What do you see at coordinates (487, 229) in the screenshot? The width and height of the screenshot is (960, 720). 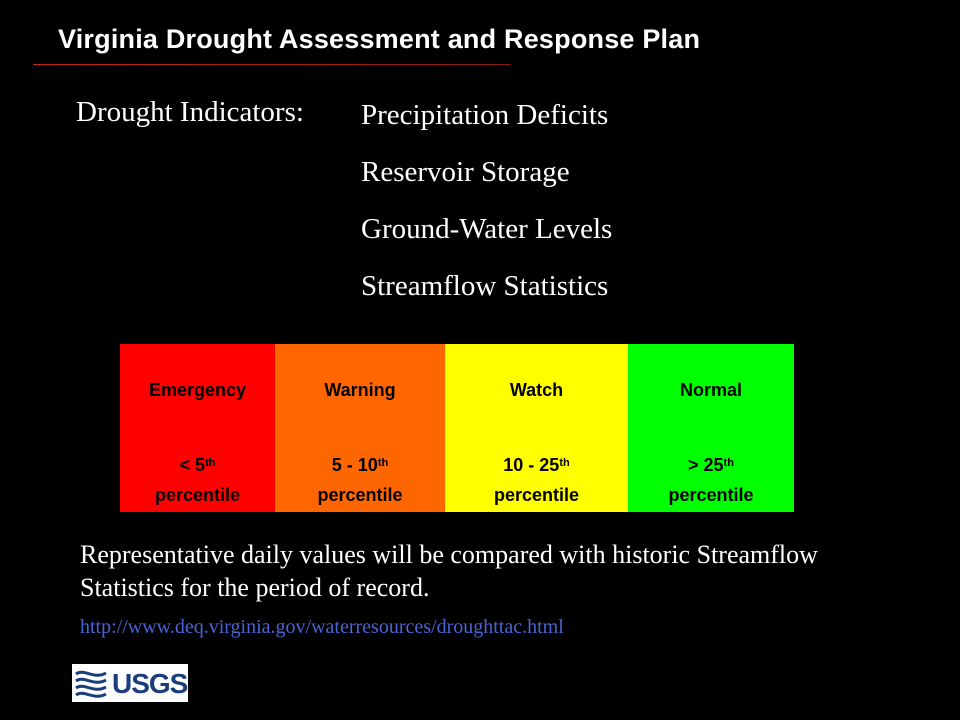 I see `indicator-item: Ground-Water Levels` at bounding box center [487, 229].